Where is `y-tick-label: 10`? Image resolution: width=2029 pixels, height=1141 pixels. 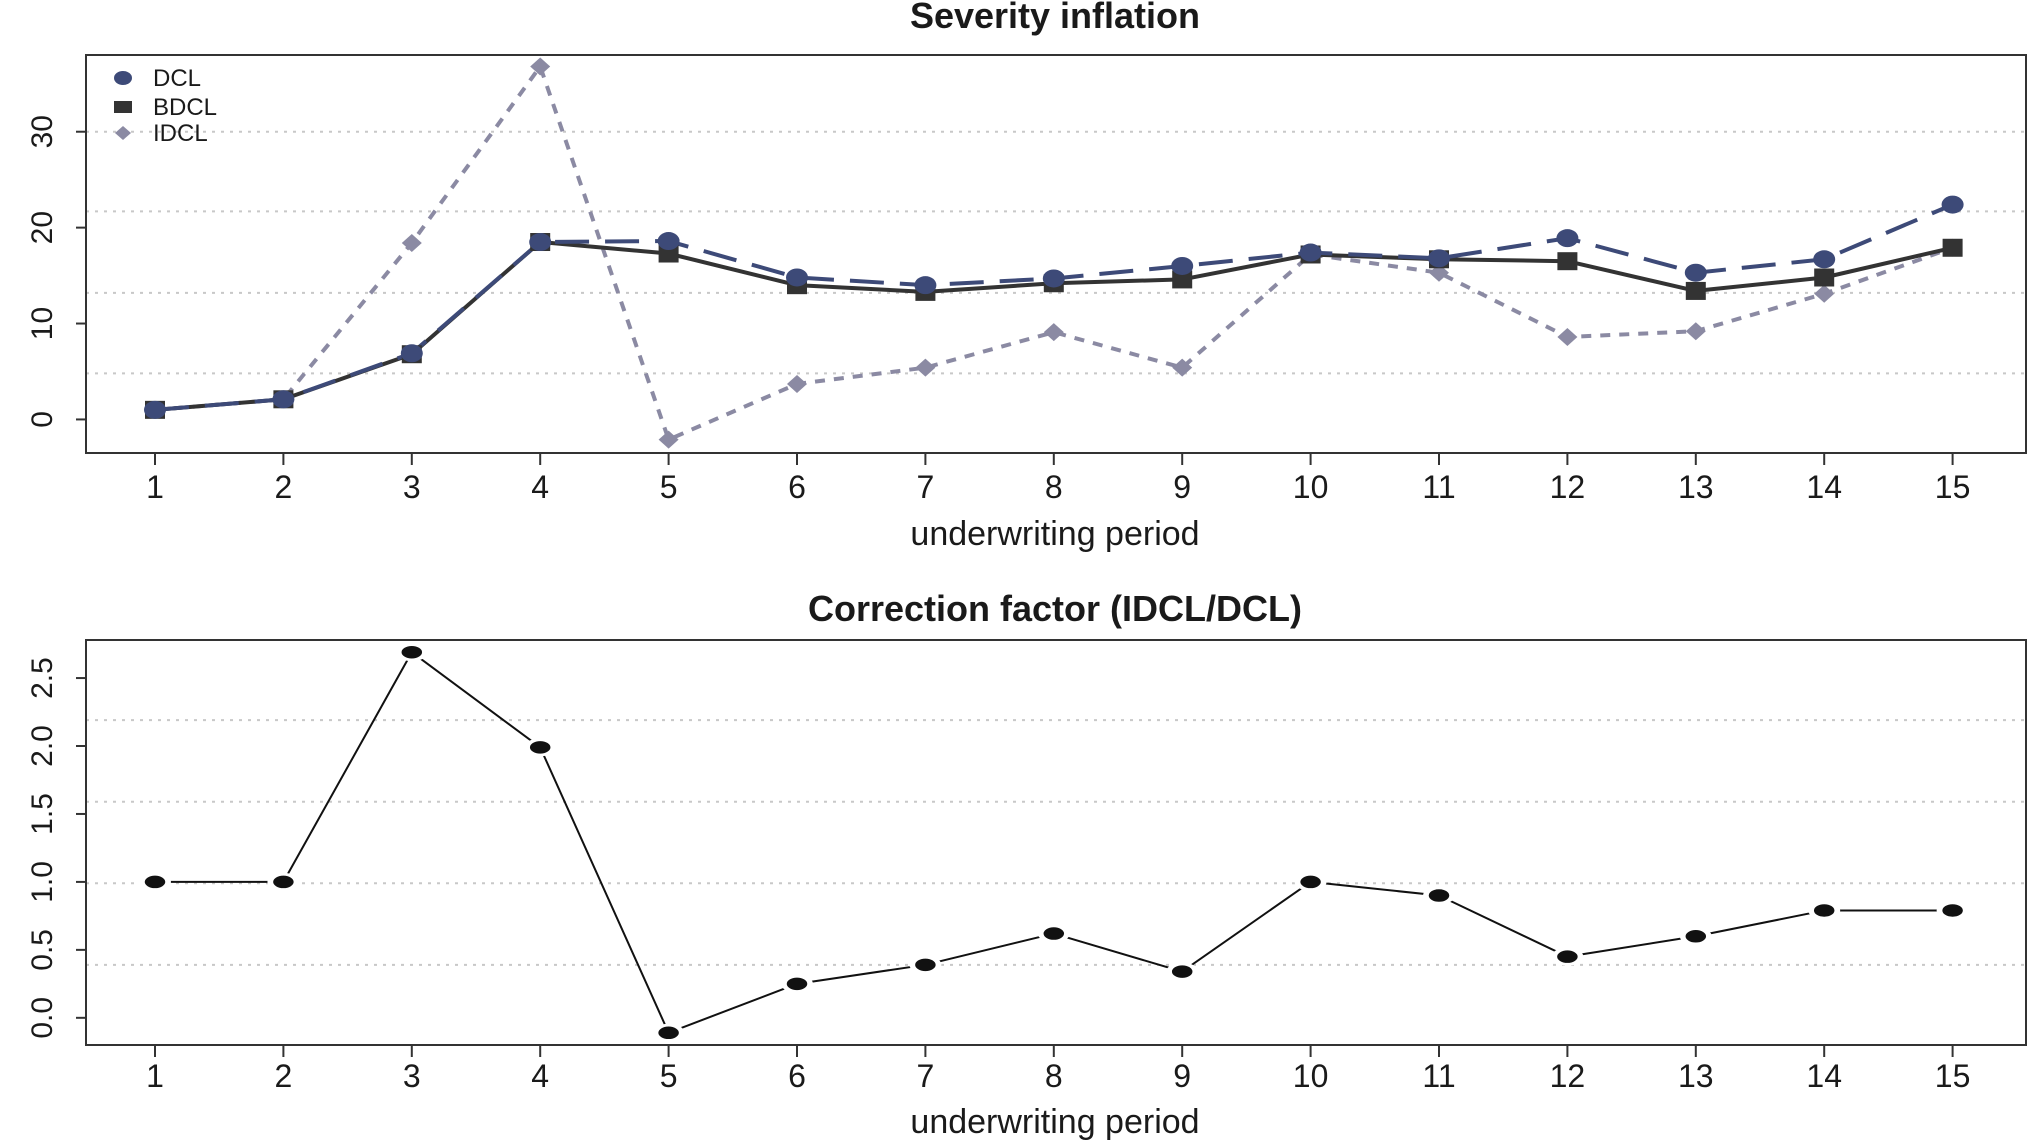 y-tick-label: 10 is located at coordinates (42, 323).